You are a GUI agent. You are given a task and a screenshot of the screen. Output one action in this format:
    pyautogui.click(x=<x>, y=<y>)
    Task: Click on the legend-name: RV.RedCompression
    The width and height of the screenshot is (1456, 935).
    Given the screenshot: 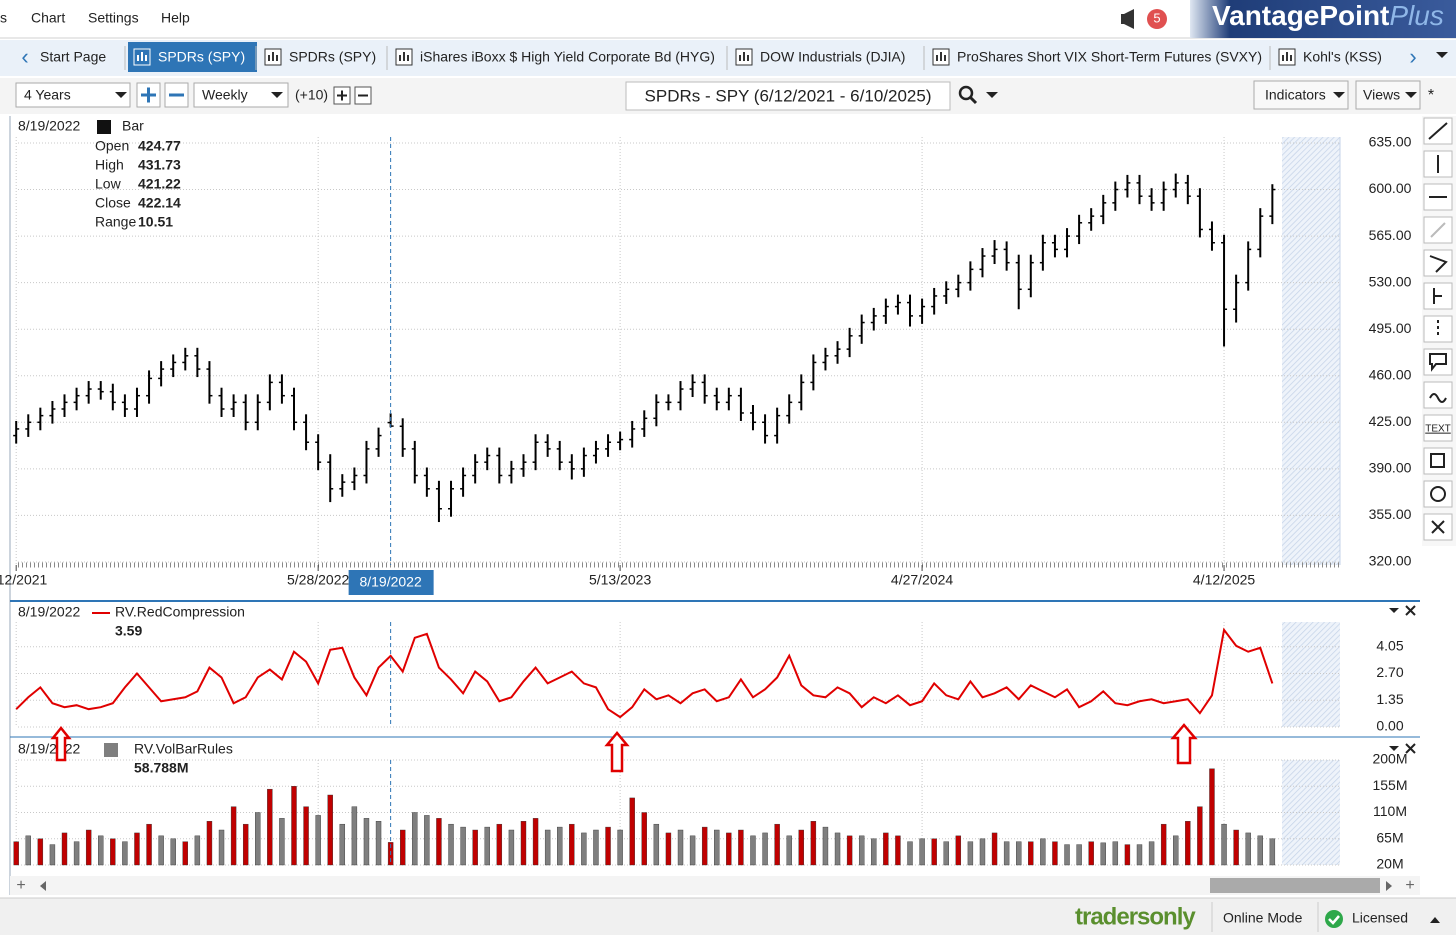 What is the action you would take?
    pyautogui.click(x=180, y=612)
    